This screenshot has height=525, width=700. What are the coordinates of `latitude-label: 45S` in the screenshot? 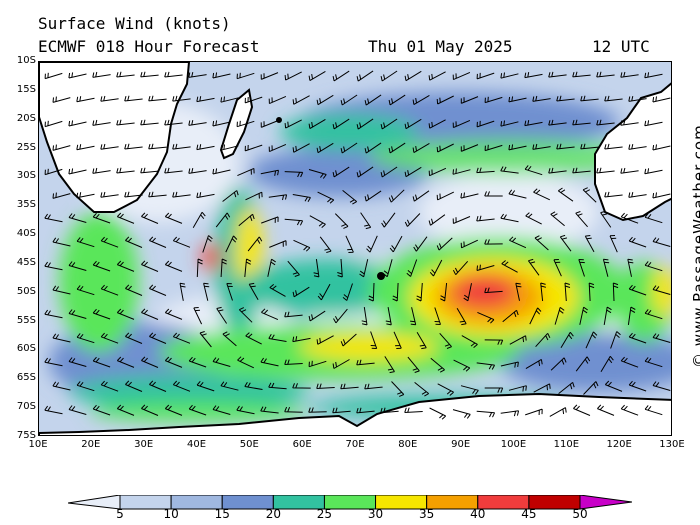 It's located at (26, 262).